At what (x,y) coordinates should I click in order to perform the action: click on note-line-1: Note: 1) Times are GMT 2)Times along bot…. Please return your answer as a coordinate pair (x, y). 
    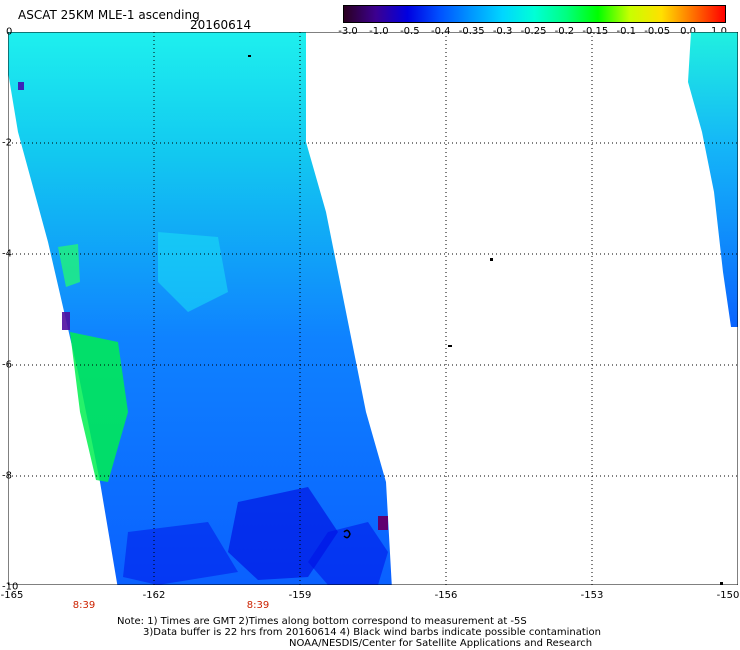
    Looking at the image, I should click on (322, 621).